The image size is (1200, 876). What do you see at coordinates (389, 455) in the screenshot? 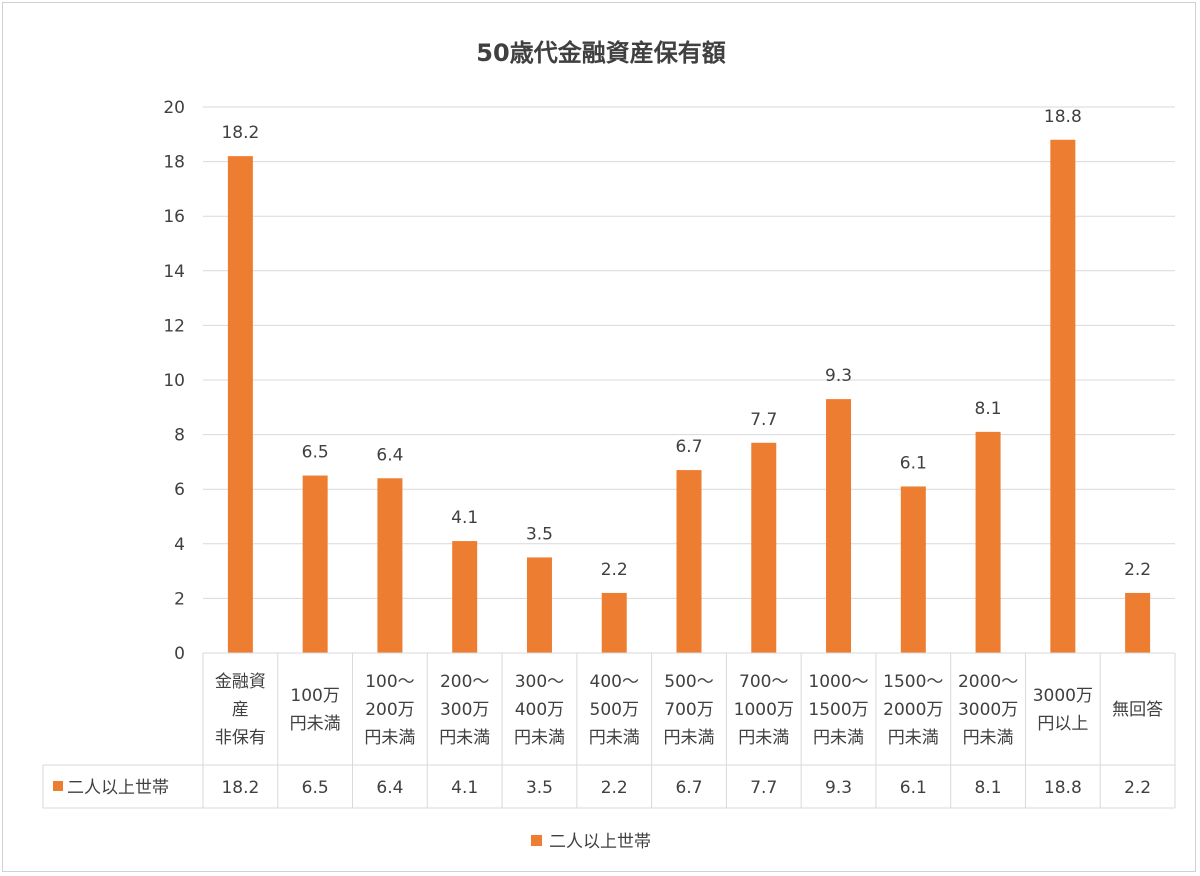
I see `data-label: 6.4` at bounding box center [389, 455].